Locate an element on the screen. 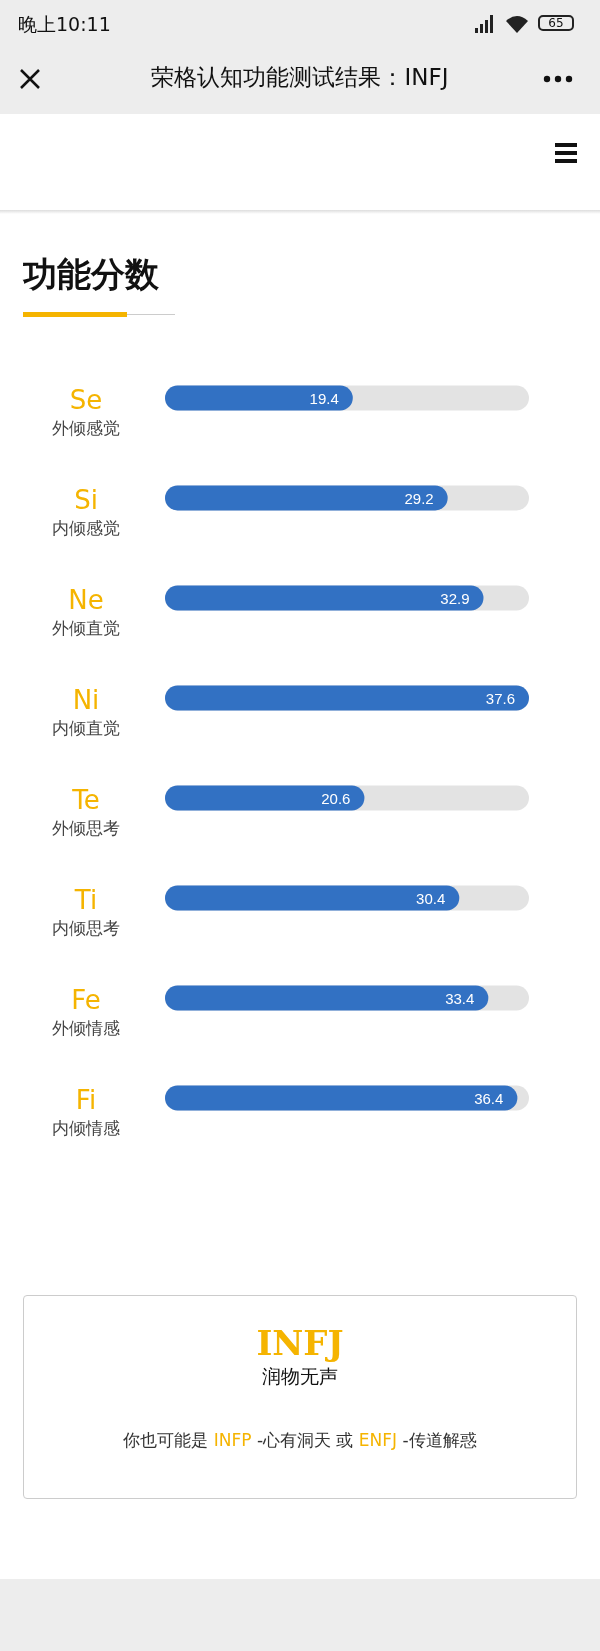 The image size is (600, 1651). data-label: 19.4 is located at coordinates (324, 398).